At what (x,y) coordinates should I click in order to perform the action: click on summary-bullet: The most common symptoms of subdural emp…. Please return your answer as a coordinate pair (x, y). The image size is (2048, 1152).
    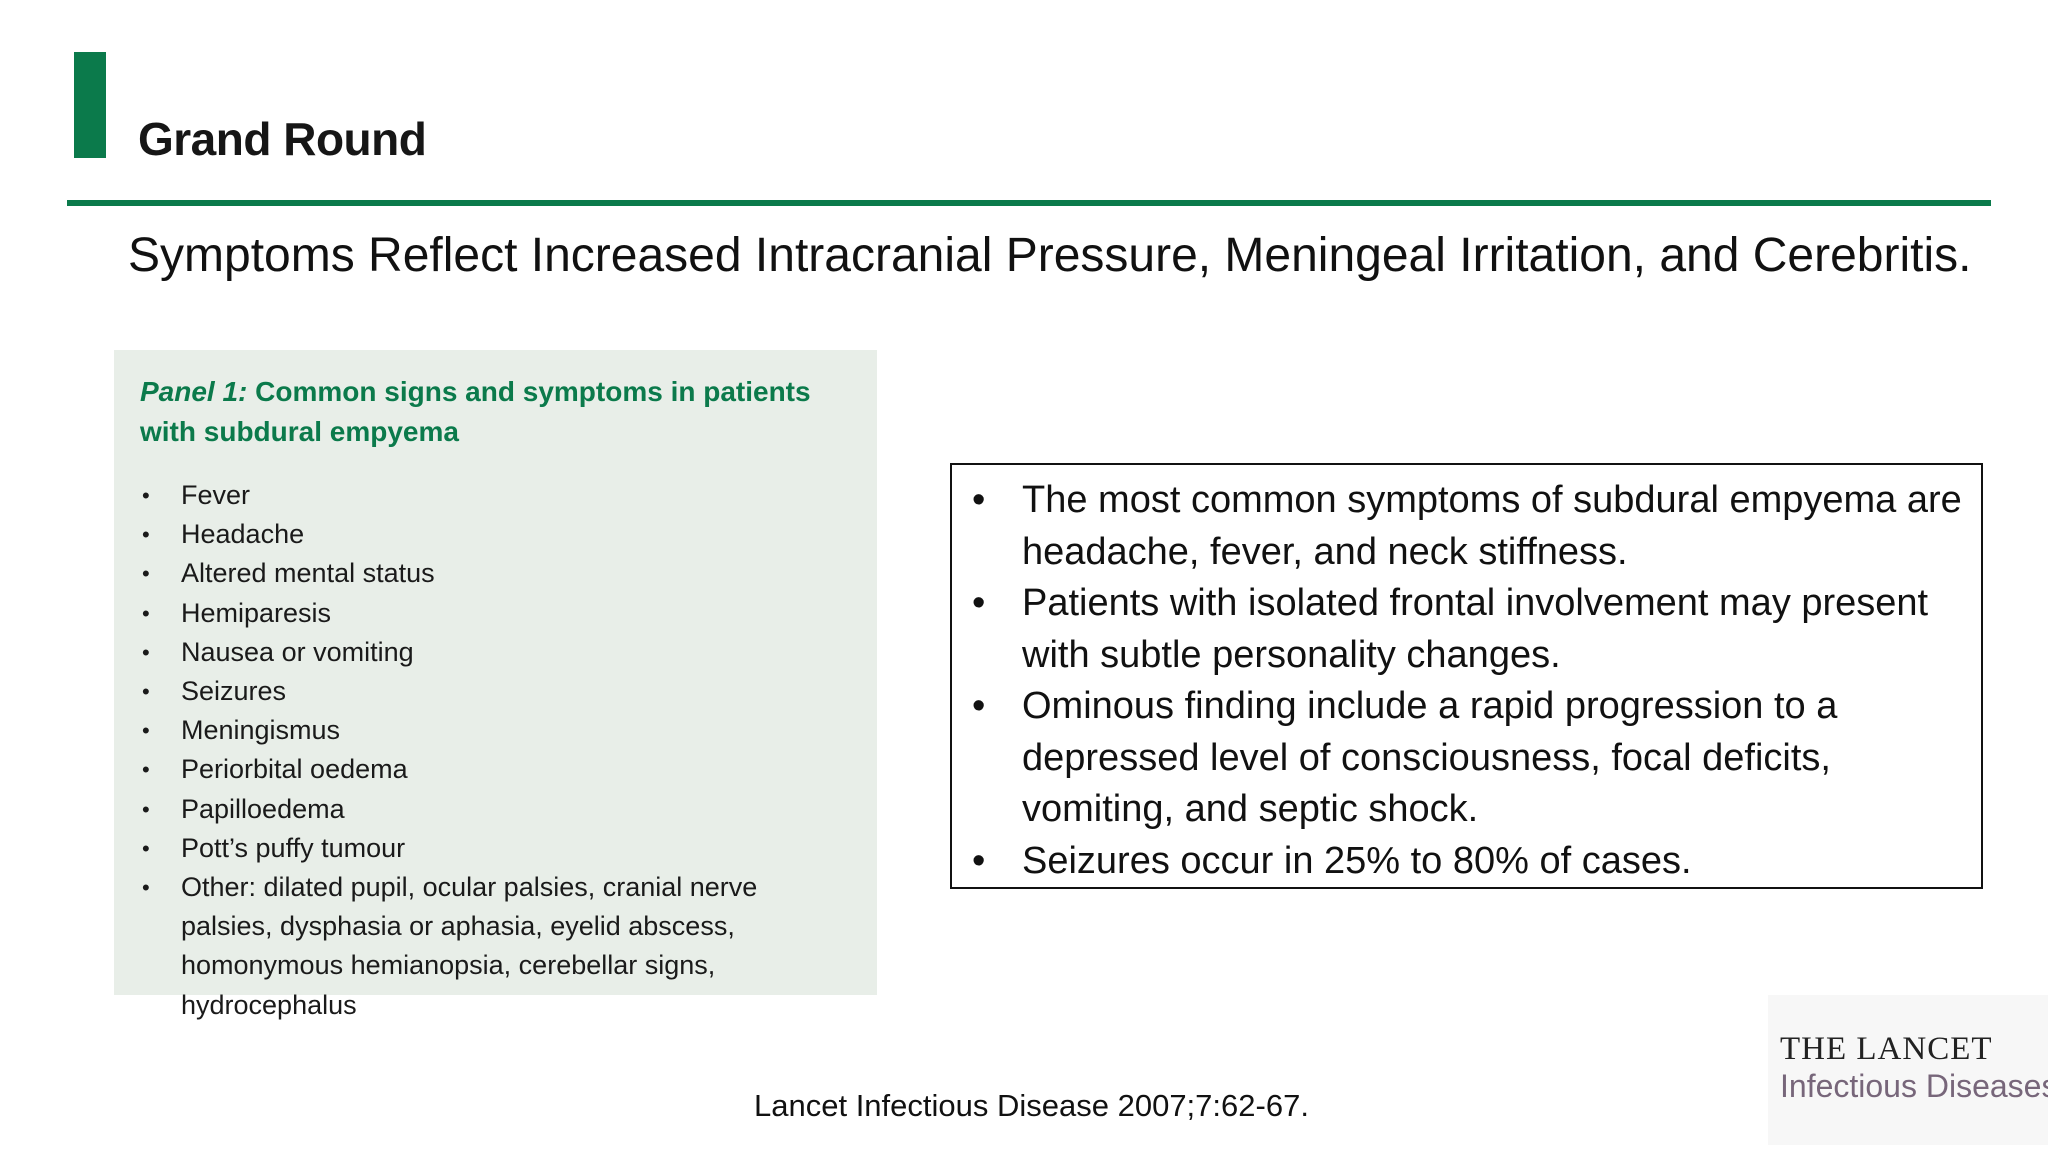
    Looking at the image, I should click on (1466, 526).